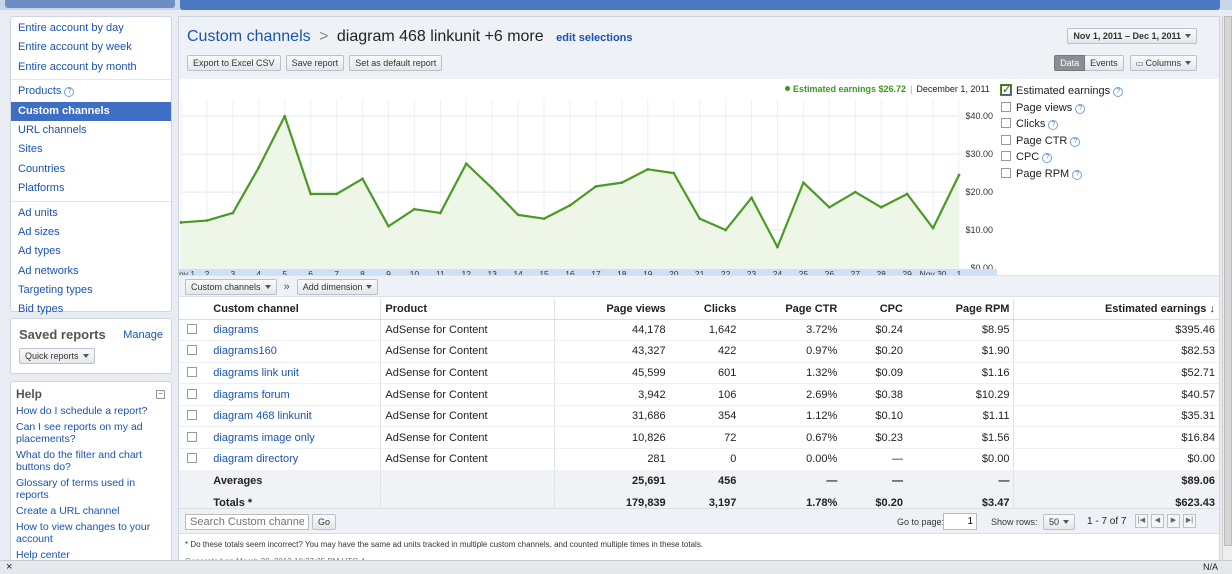 This screenshot has height=574, width=1232. I want to click on nav-item-sites: Sites, so click(91, 149).